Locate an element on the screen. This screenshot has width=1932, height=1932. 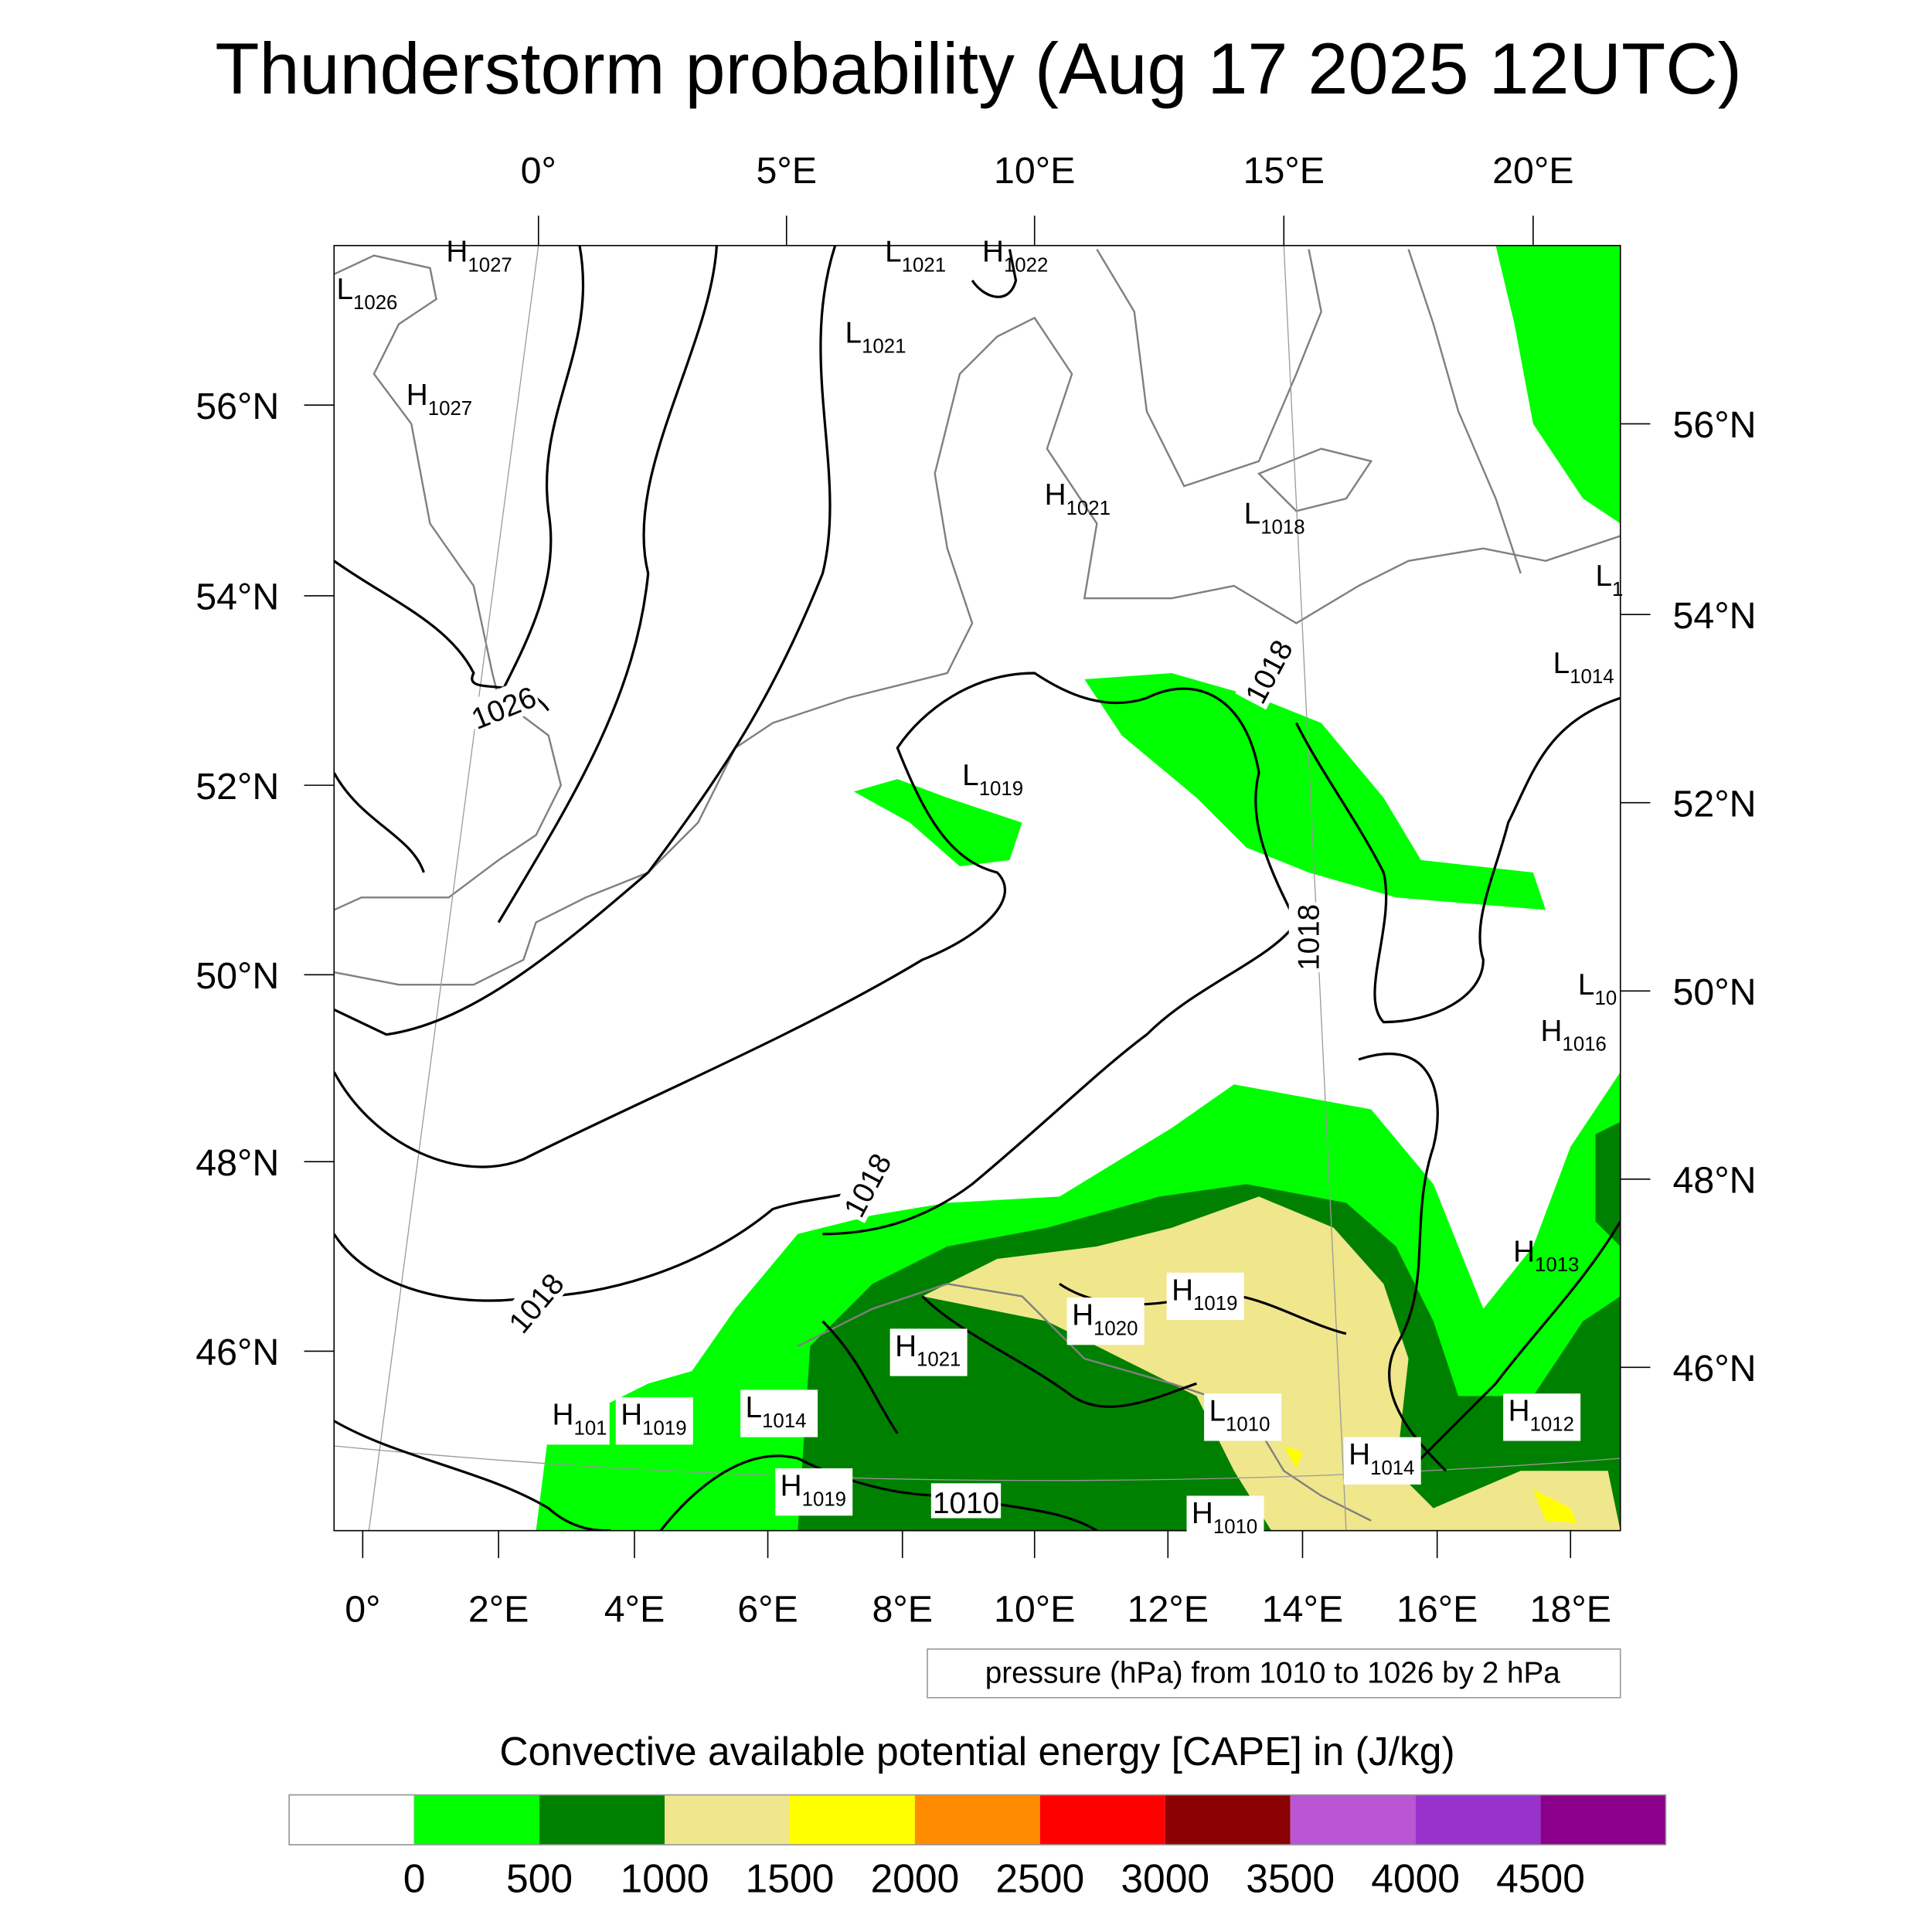
pressure-center-high: H1014 is located at coordinates (1382, 1461).